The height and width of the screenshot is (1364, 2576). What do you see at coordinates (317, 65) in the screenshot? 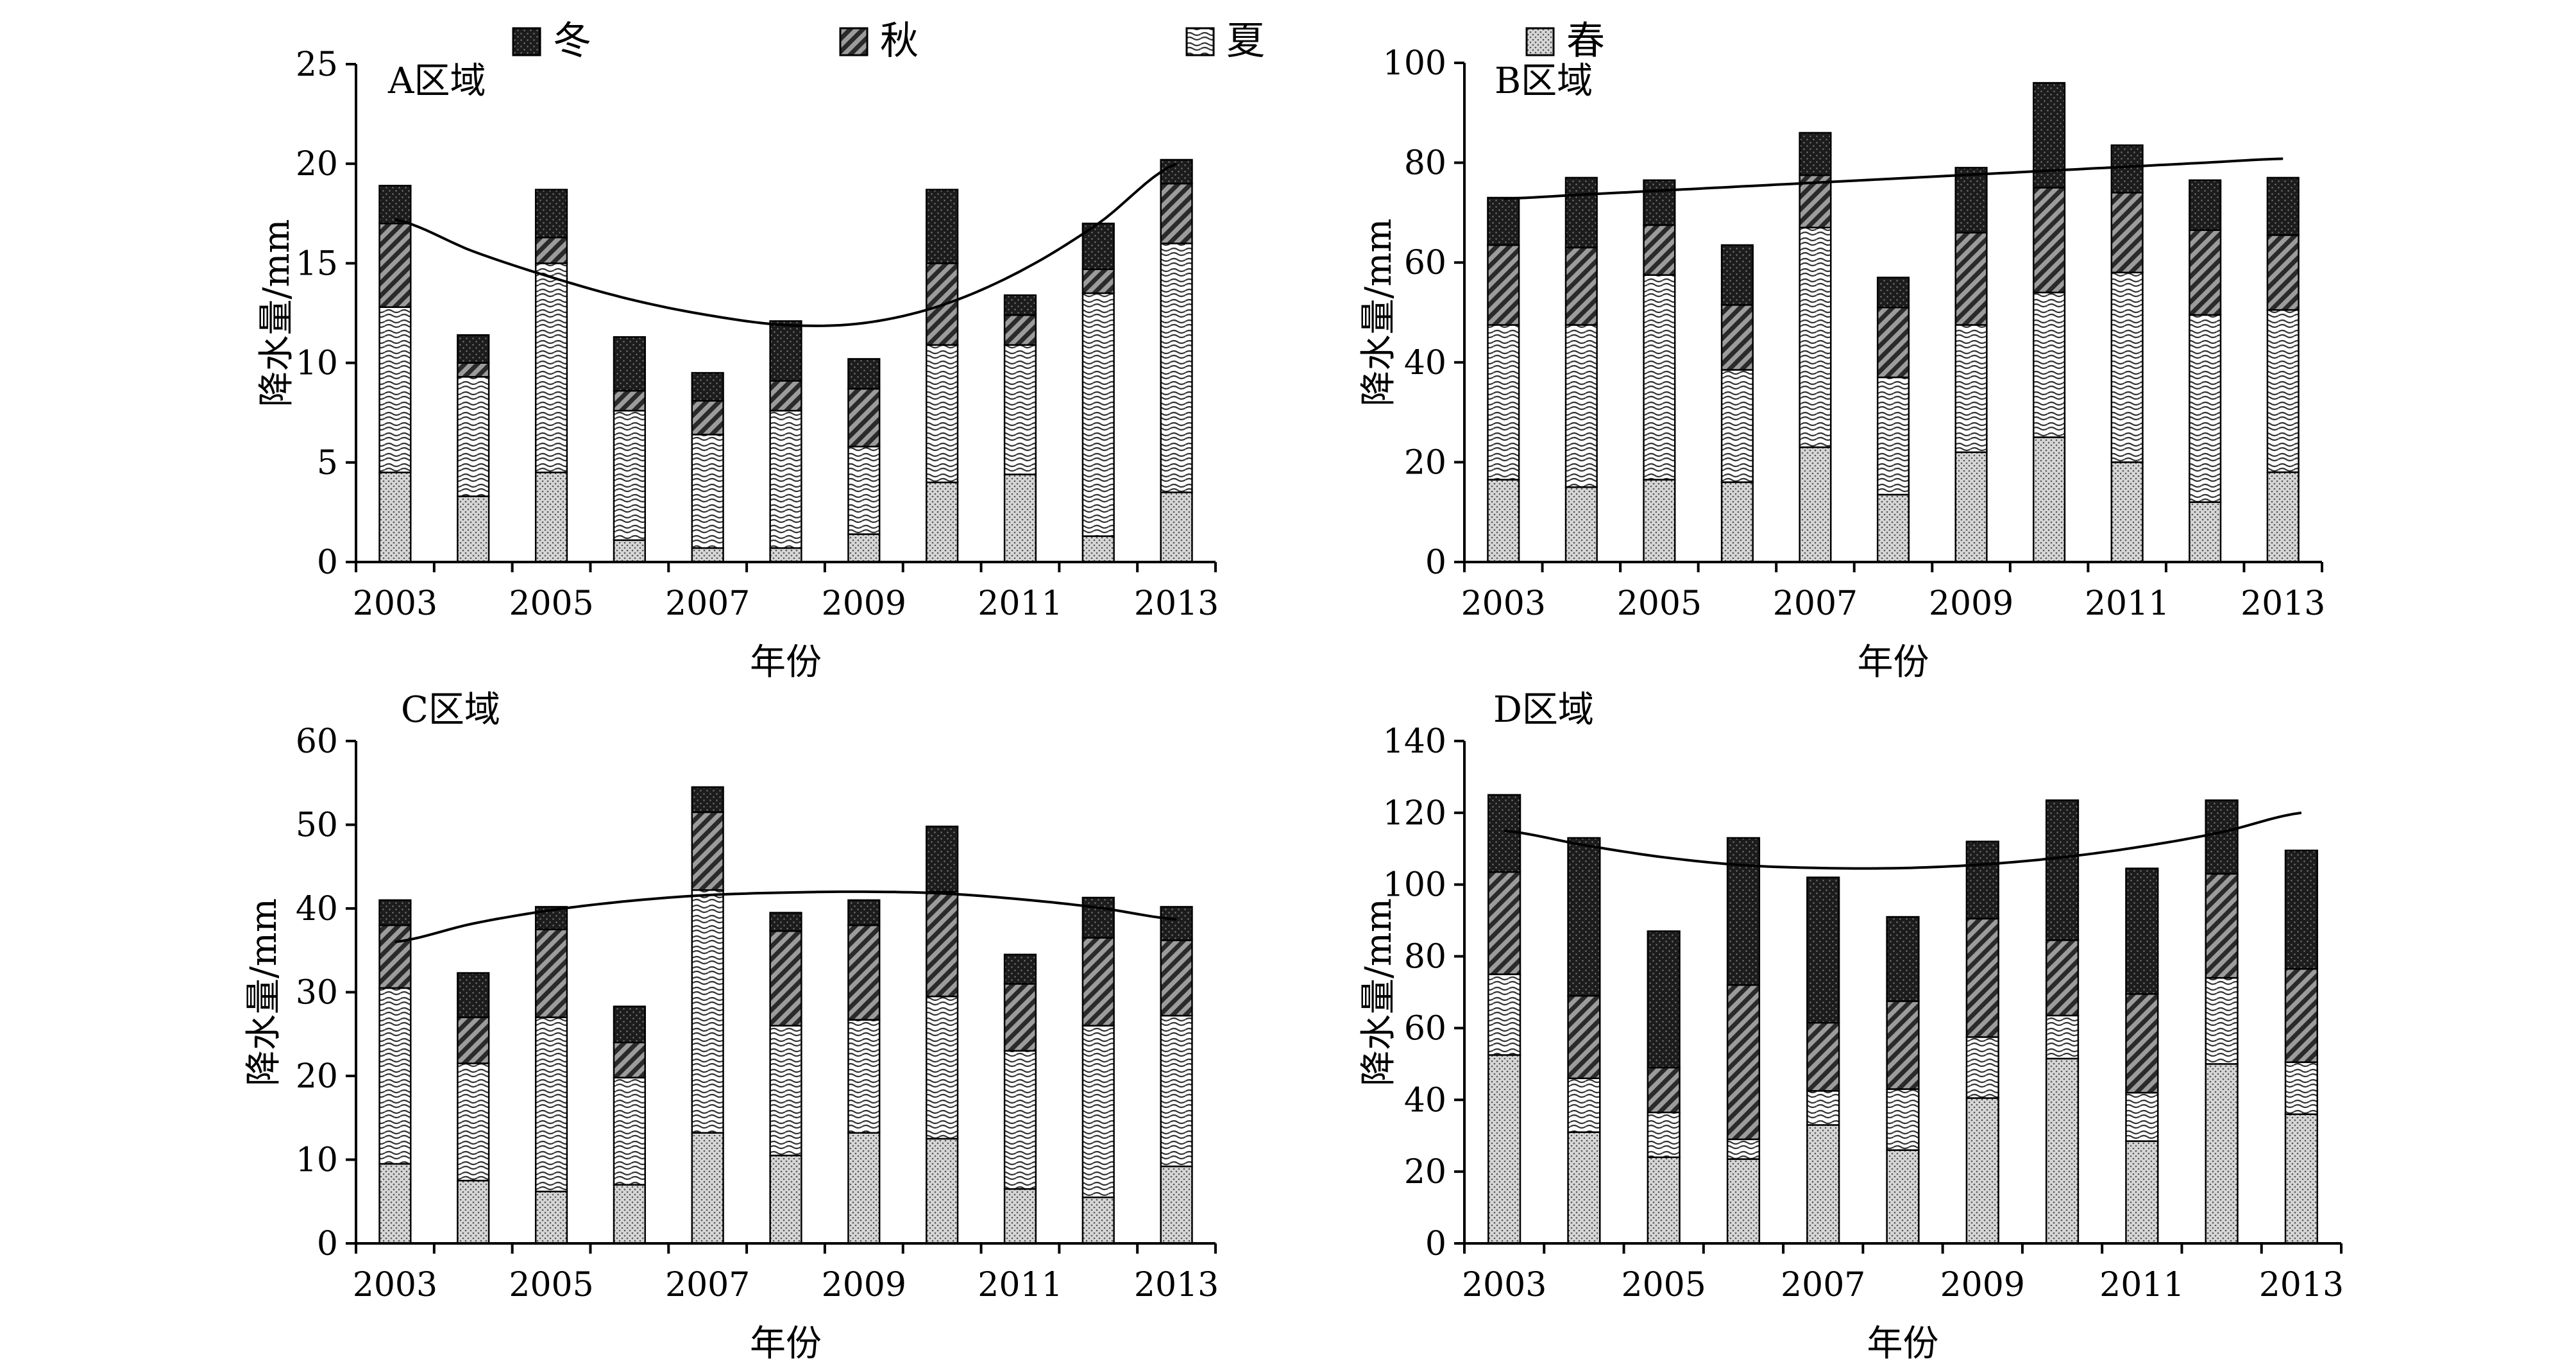
I see `y-tick-label: 25` at bounding box center [317, 65].